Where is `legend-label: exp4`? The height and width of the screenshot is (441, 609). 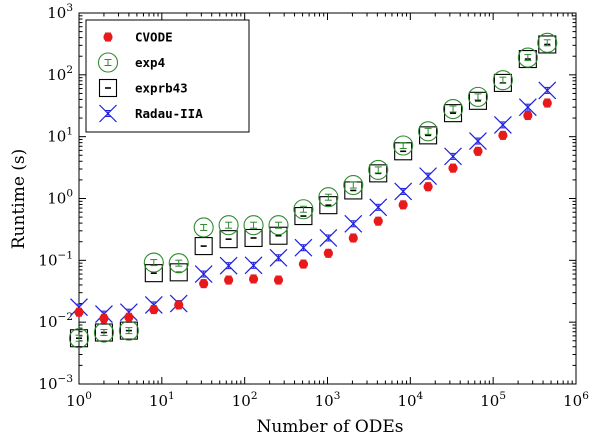 legend-label: exp4 is located at coordinates (150, 62).